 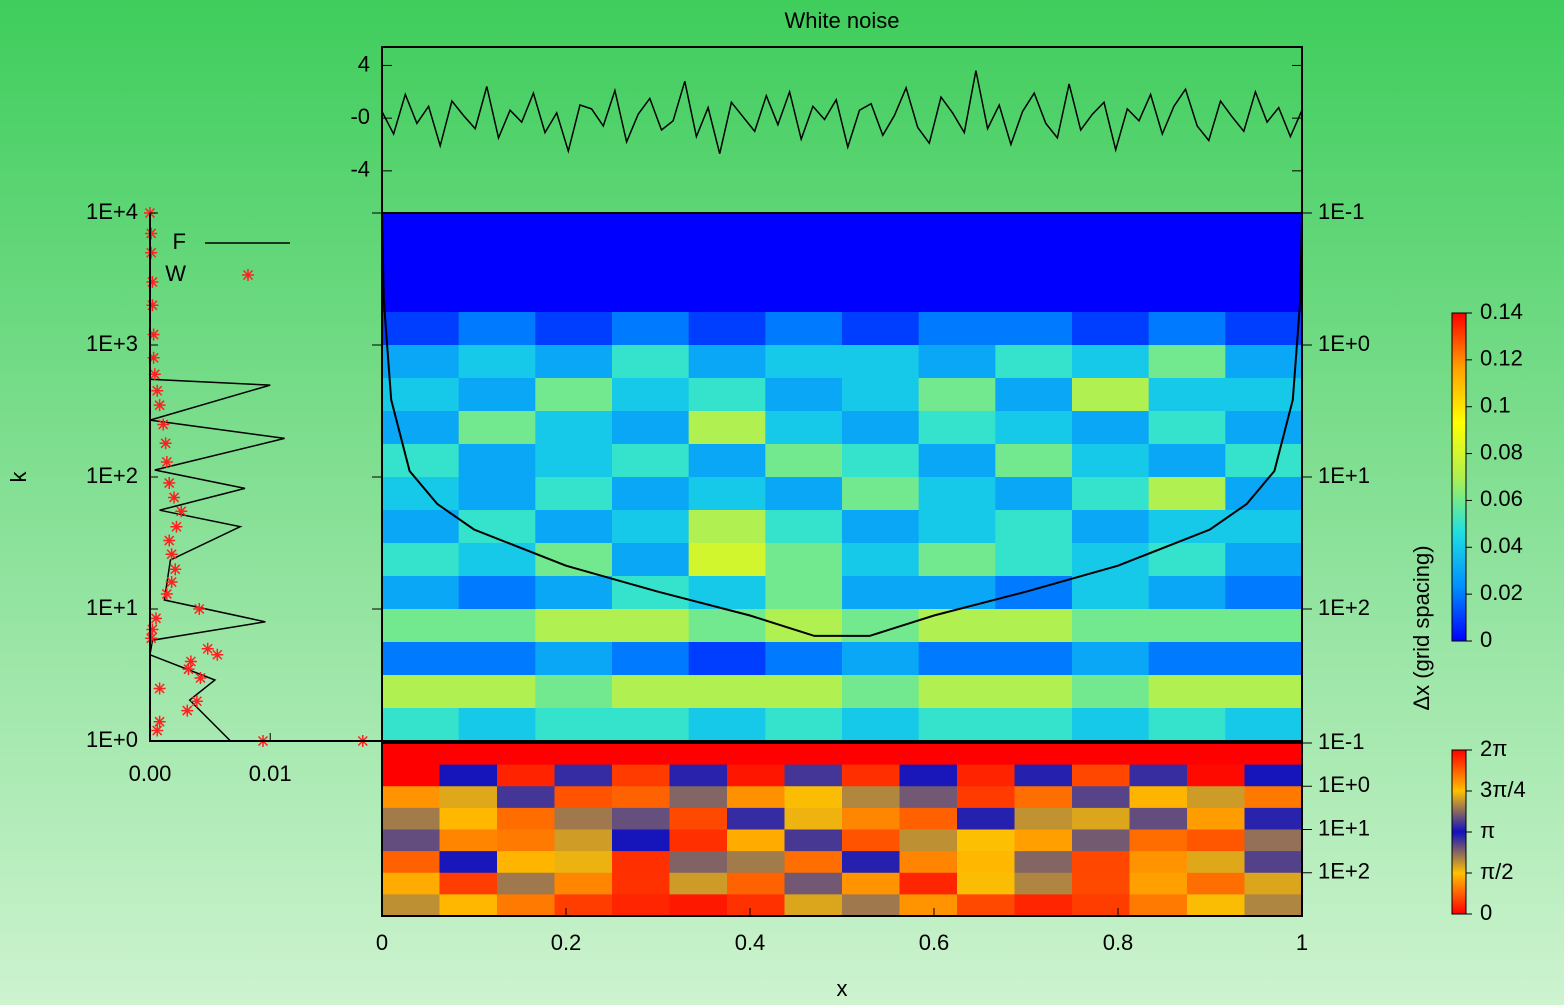 What do you see at coordinates (1501, 498) in the screenshot?
I see `colorbar-tick-label: 0.06` at bounding box center [1501, 498].